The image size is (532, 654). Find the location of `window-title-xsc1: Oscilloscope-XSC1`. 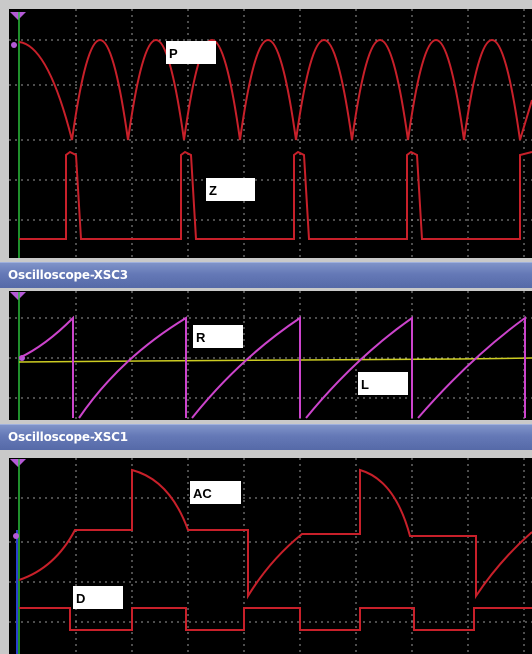

window-title-xsc1: Oscilloscope-XSC1 is located at coordinates (68, 437).